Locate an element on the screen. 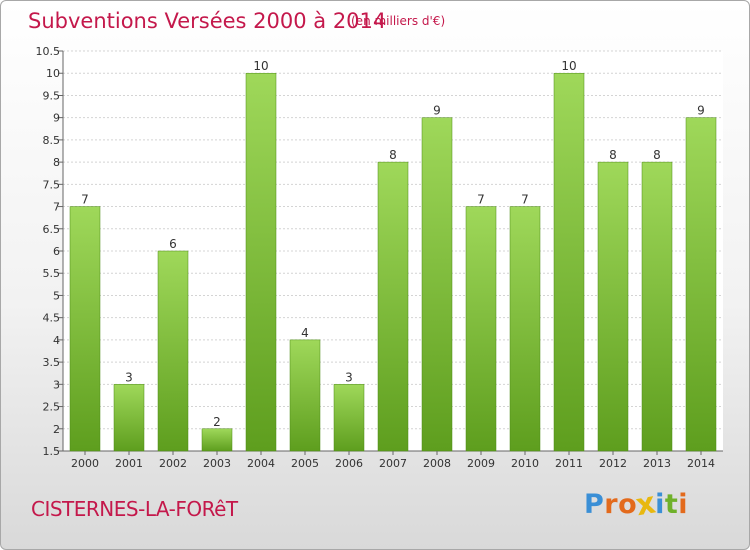  chart-title: Subventions Versées 2000 à 2014 is located at coordinates (207, 21).